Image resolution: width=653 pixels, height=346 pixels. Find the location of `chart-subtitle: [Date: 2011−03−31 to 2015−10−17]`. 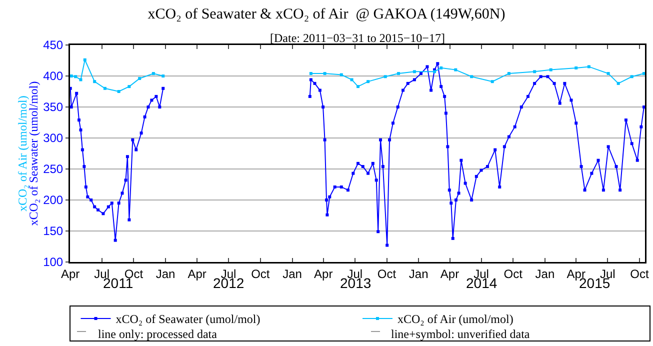

chart-subtitle: [Date: 2011−03−31 to 2015−10−17] is located at coordinates (357, 38).